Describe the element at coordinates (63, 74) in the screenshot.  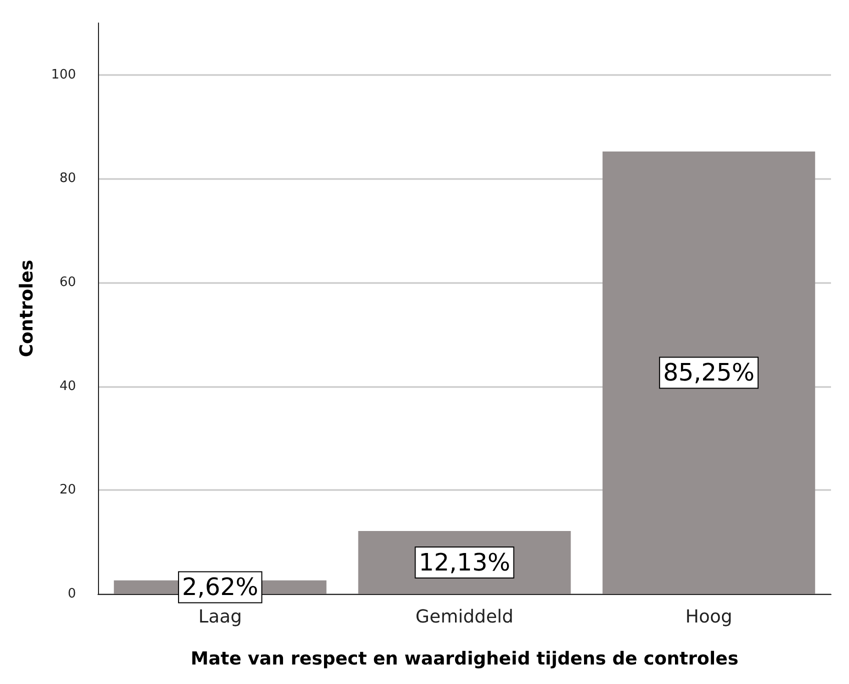
I see `y-tick-label: 100` at that location.